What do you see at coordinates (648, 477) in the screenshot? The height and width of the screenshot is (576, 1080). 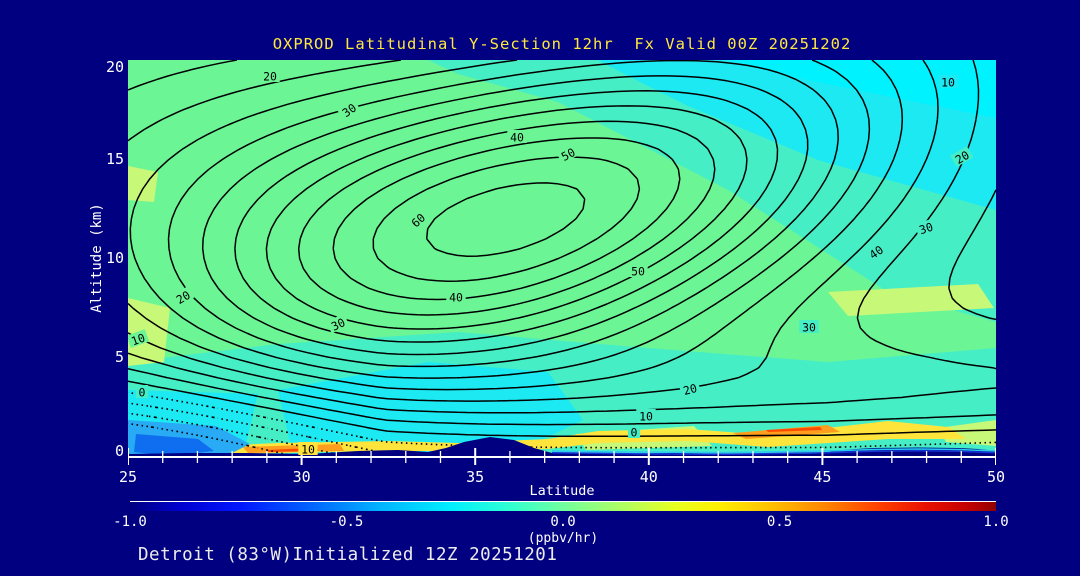 I see `x-tick-label: 40` at bounding box center [648, 477].